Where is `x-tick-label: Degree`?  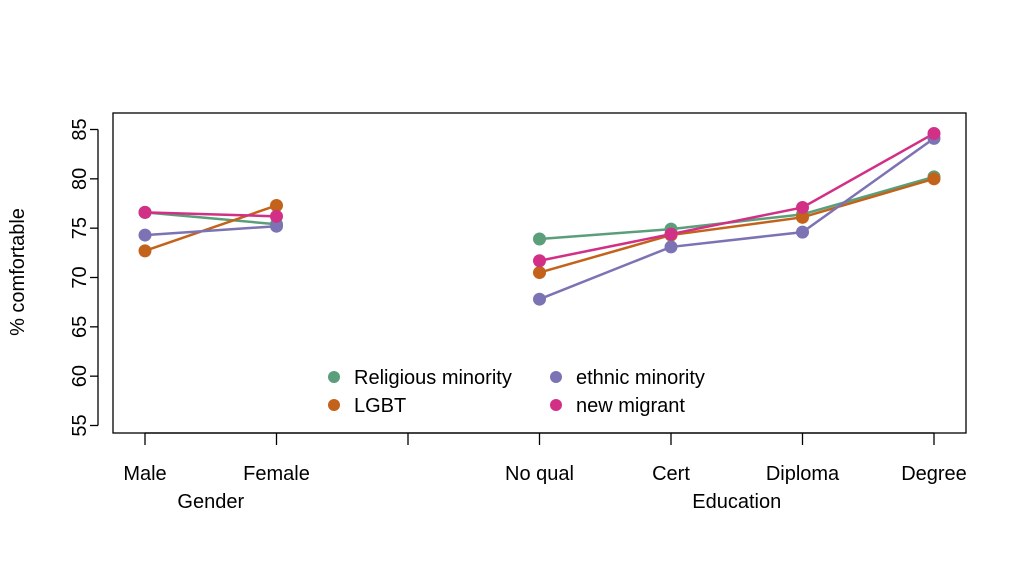 x-tick-label: Degree is located at coordinates (934, 474).